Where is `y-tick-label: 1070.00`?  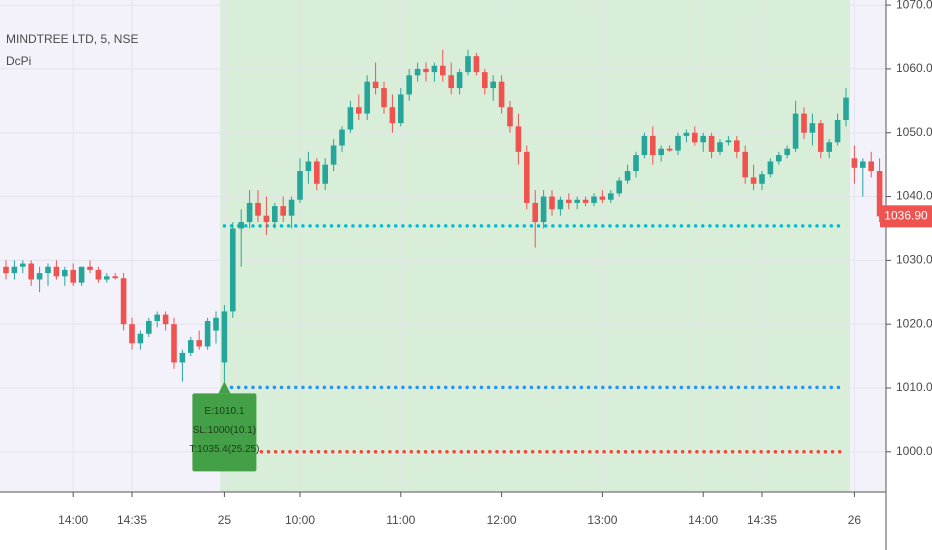
y-tick-label: 1070.00 is located at coordinates (914, 5).